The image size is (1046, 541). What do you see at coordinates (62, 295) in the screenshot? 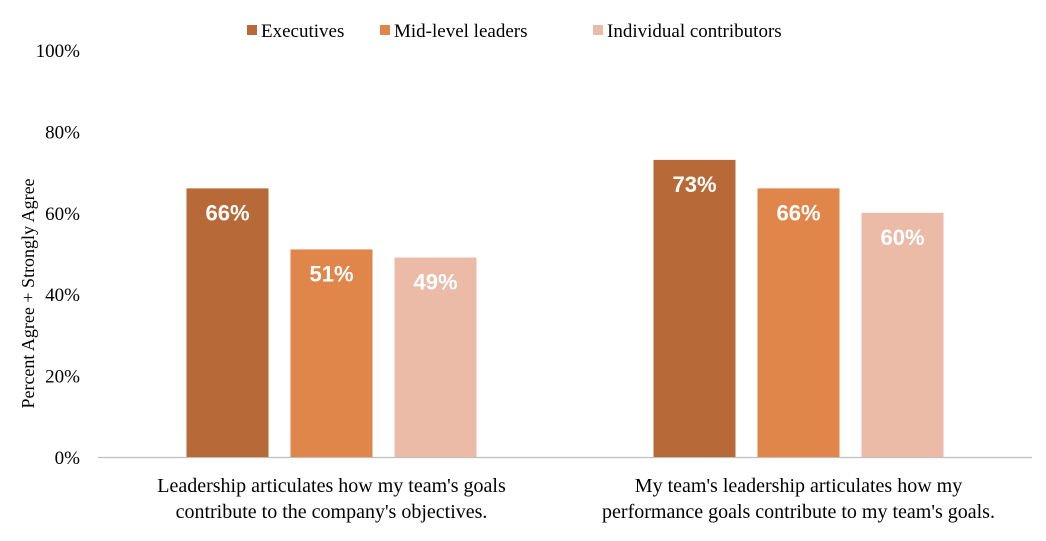
I see `y-tick-label: 40%` at bounding box center [62, 295].